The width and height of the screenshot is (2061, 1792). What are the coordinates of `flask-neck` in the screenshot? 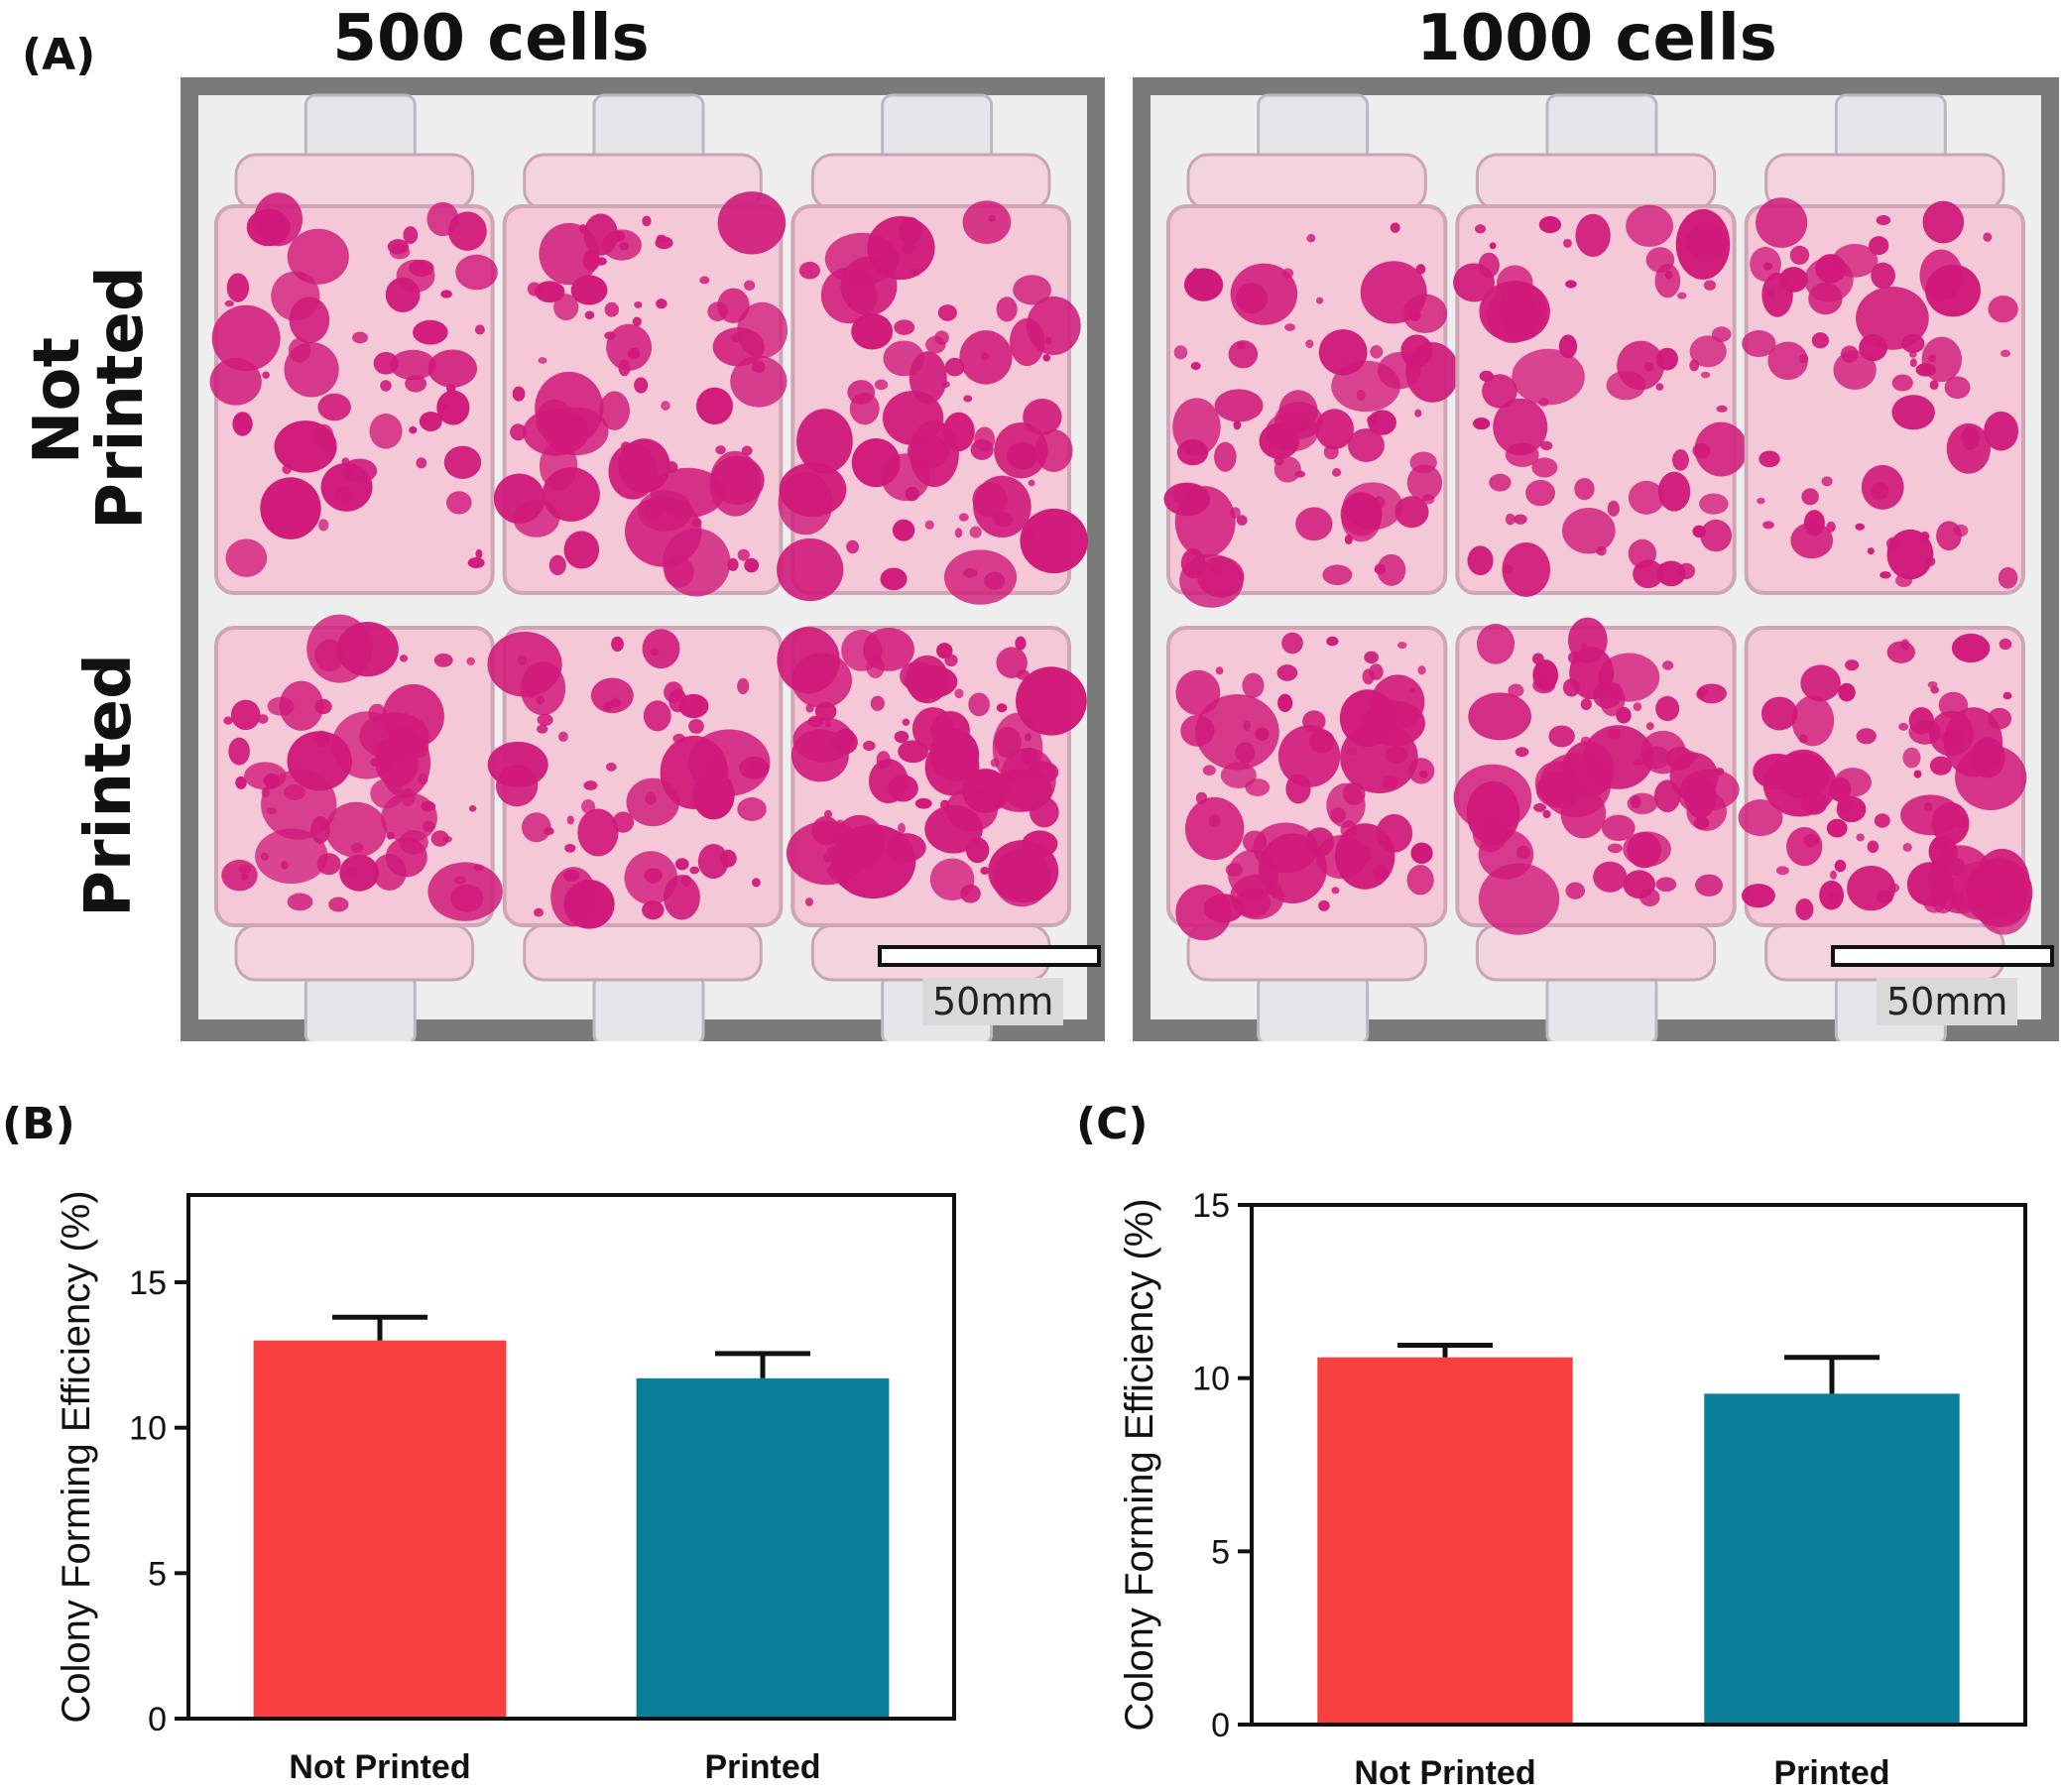 It's located at (648, 1007).